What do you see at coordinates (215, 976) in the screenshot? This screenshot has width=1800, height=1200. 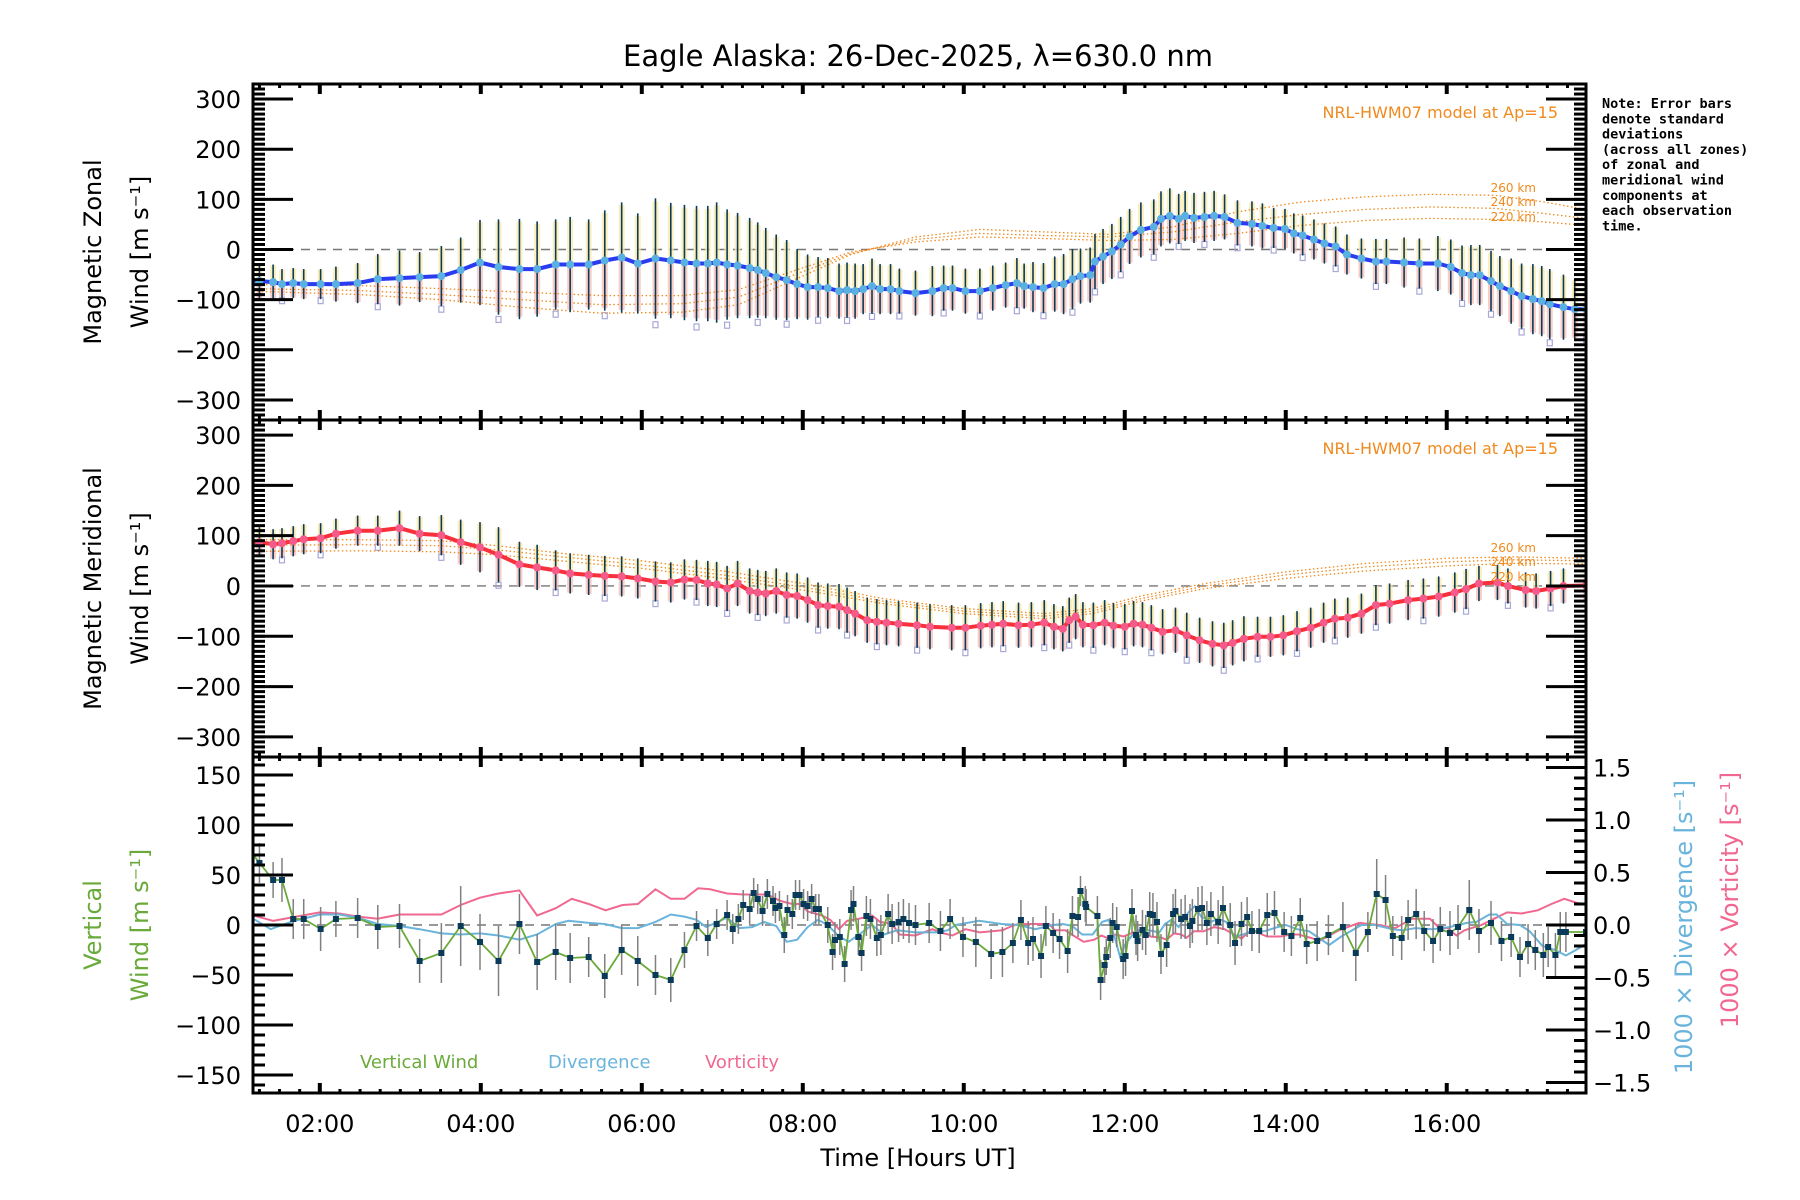 I see `y-tick-label: −50` at bounding box center [215, 976].